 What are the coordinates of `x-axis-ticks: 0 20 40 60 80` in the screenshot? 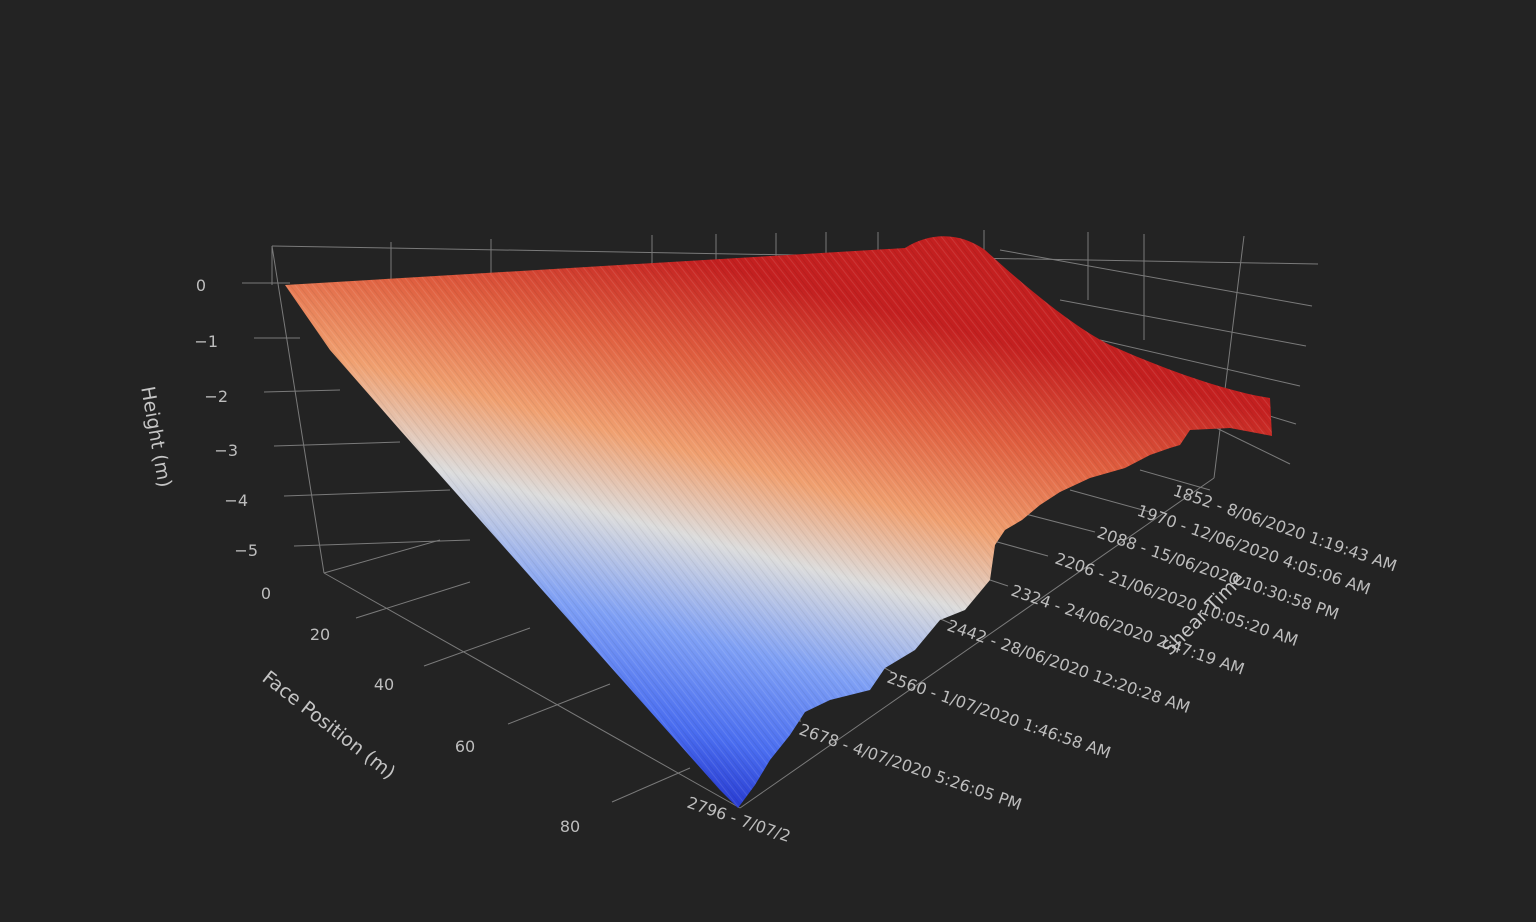 It's located at (420, 710).